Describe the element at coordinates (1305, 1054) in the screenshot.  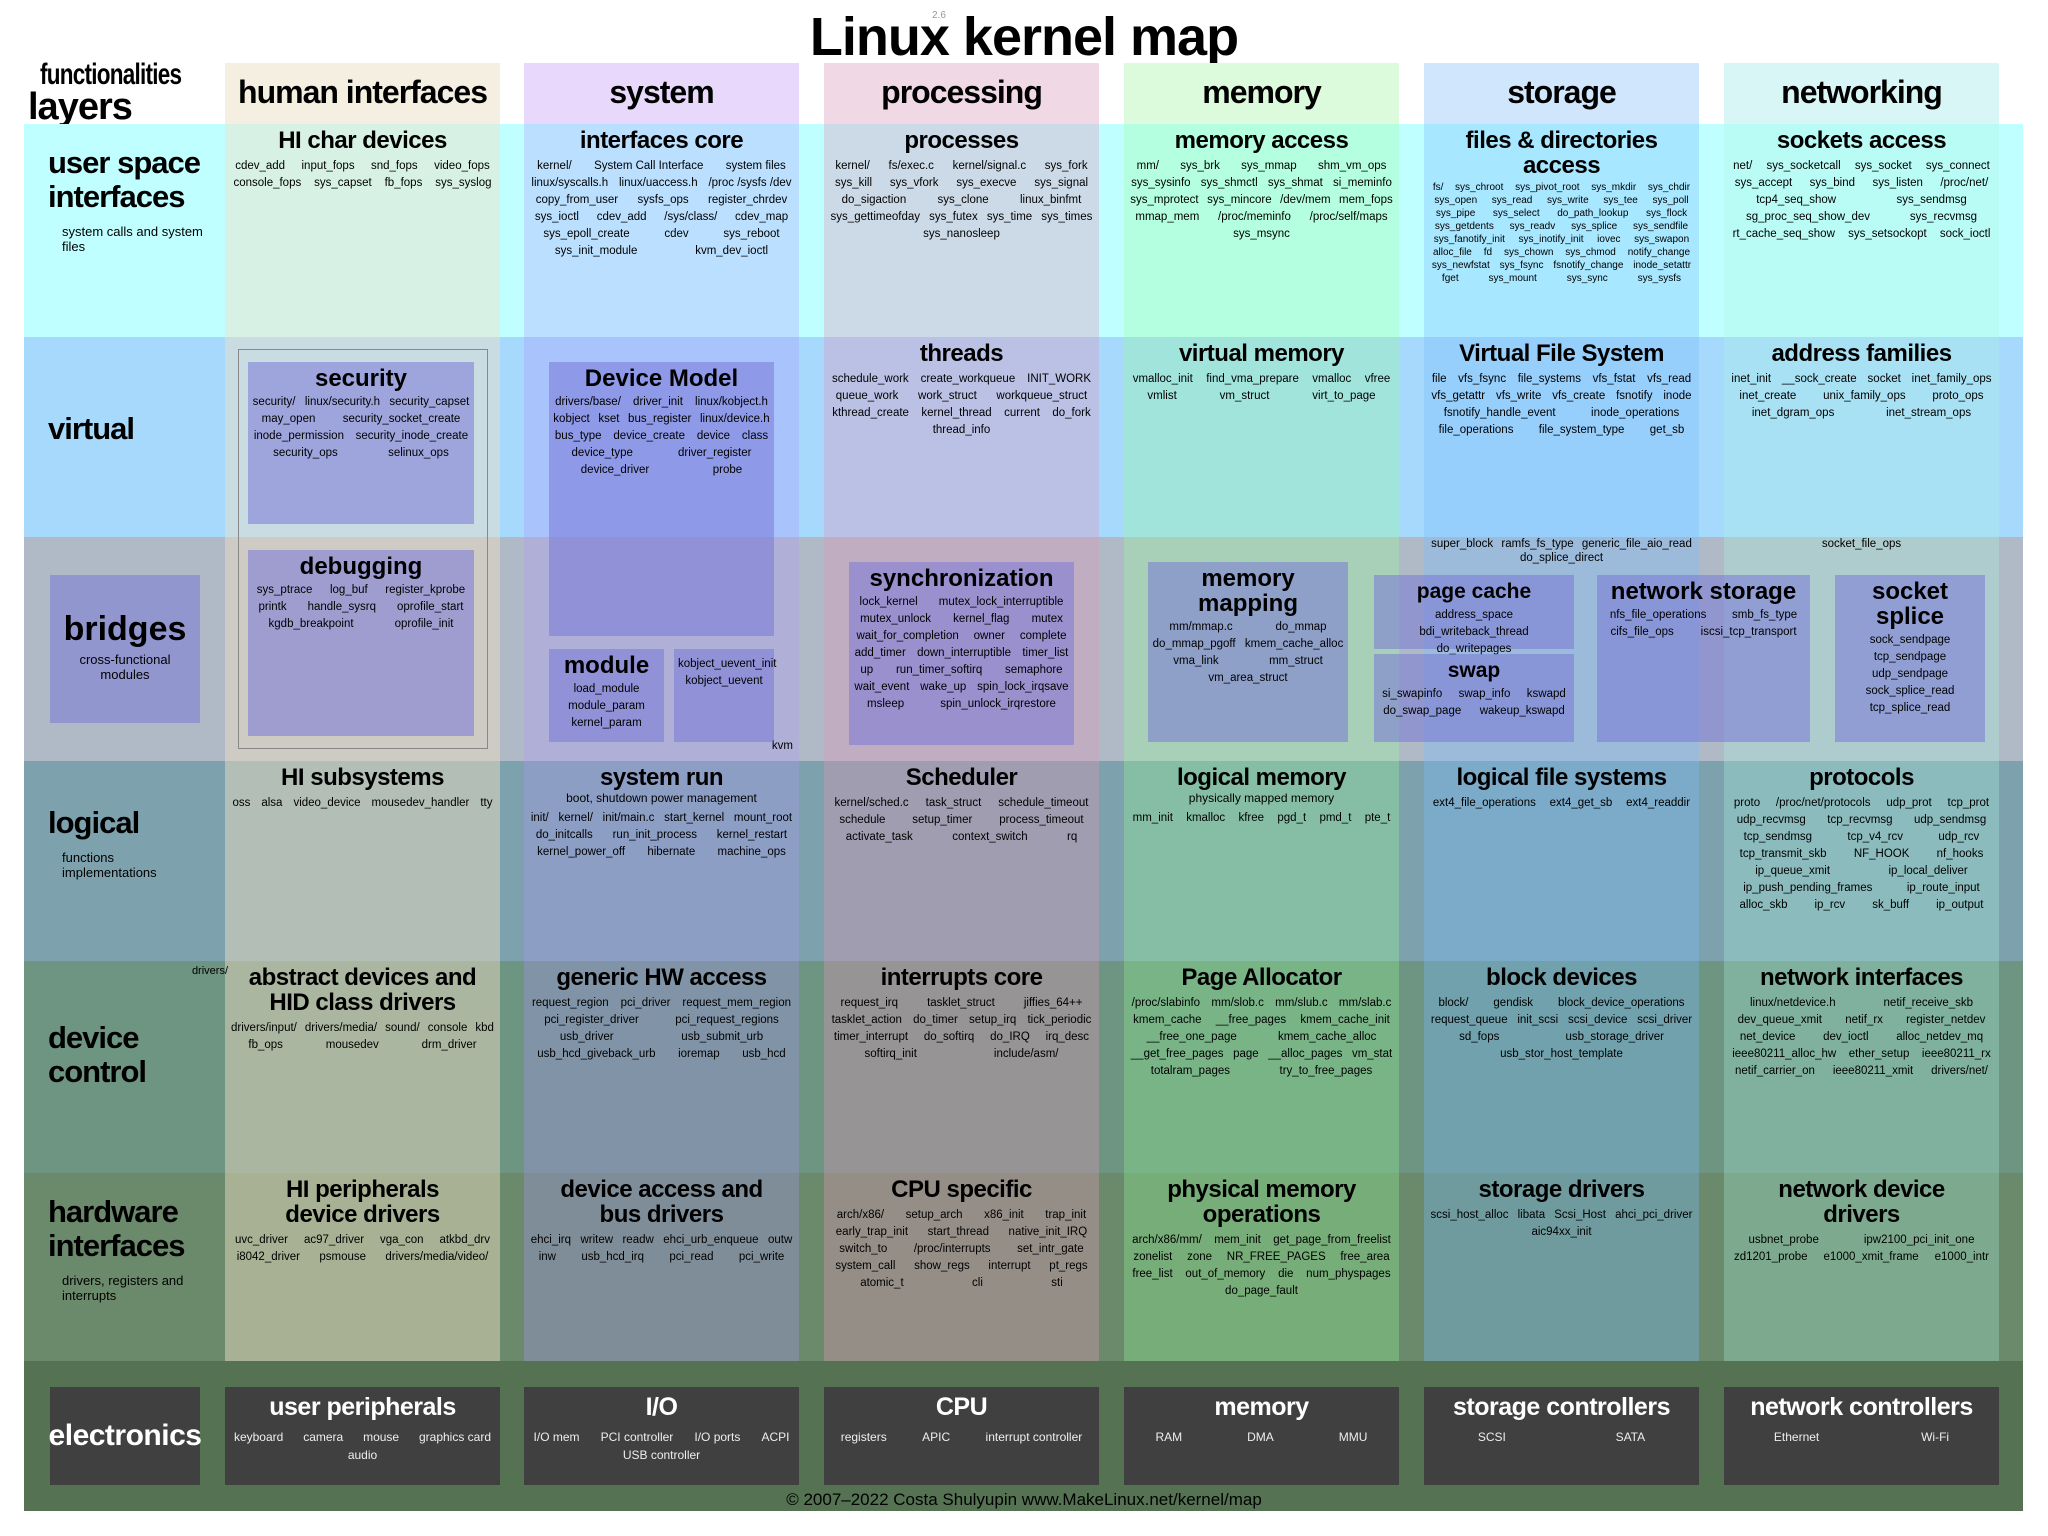
I see `kernel-symbol: __alloc_pages` at that location.